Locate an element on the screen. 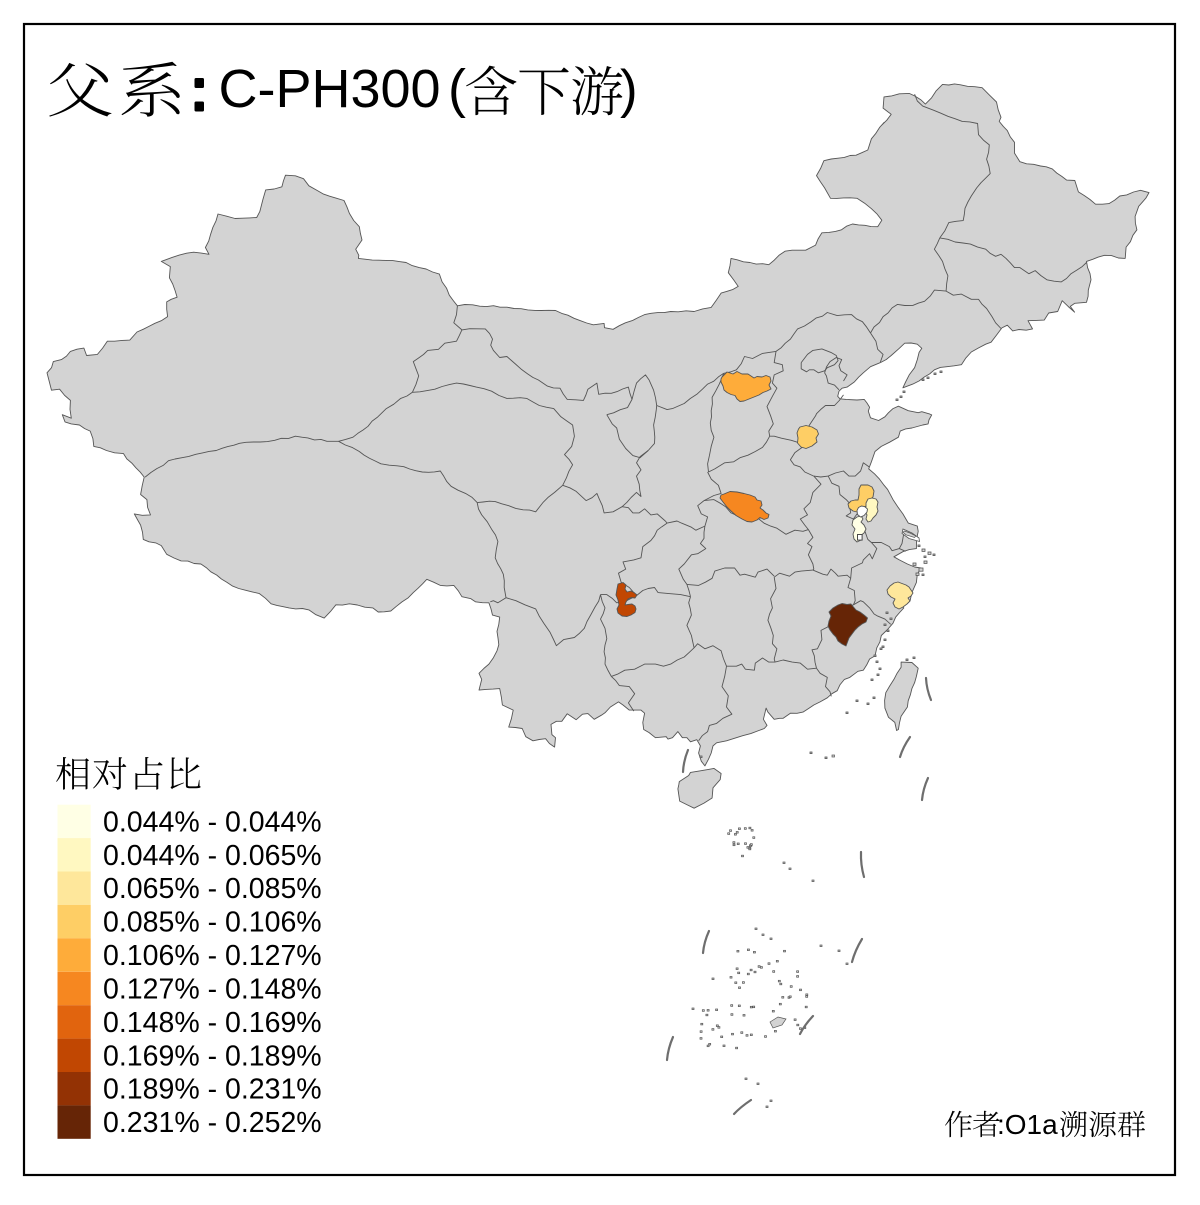 The height and width of the screenshot is (1205, 1200). svg-text: 0.169% - 0.189% is located at coordinates (212, 1056).